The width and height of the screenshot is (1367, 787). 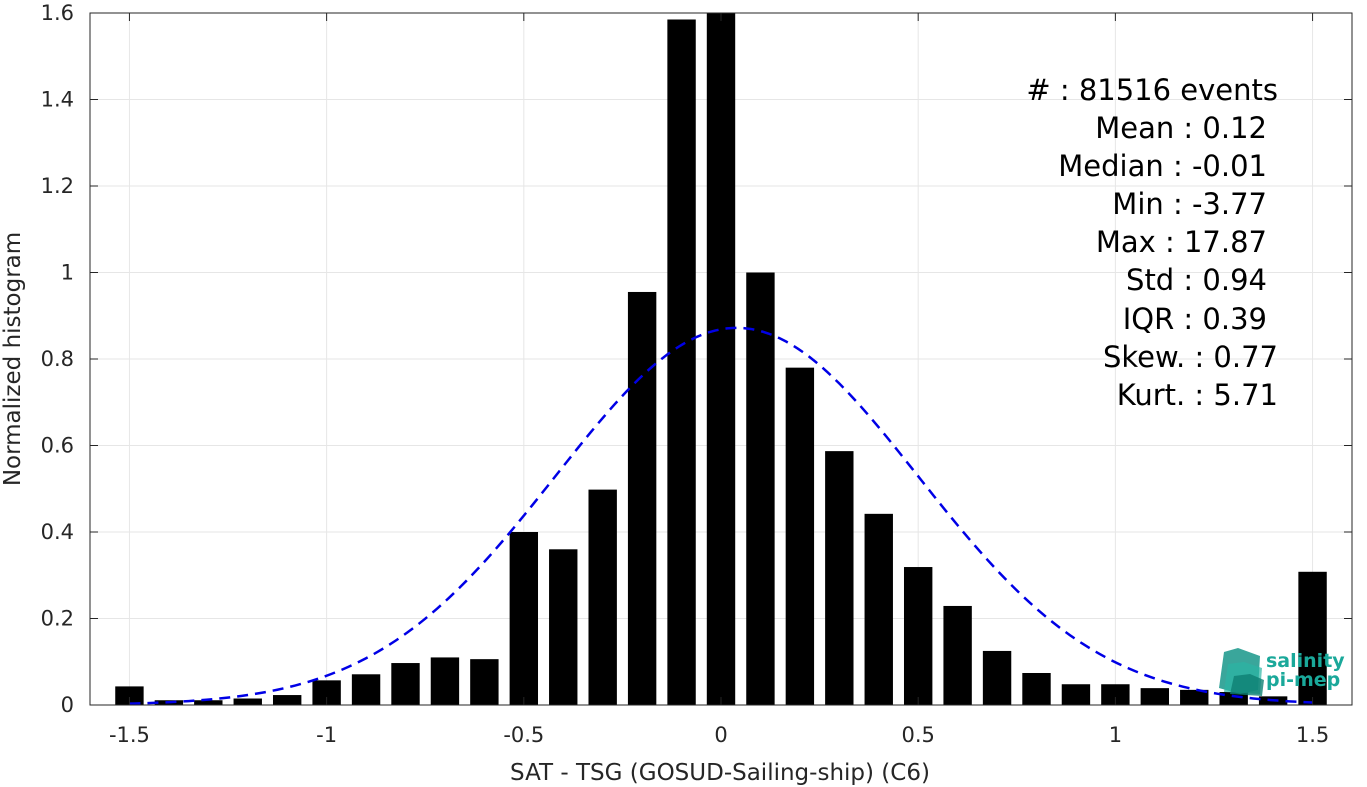 I want to click on x-tick-label: 1.5, so click(x=1312, y=735).